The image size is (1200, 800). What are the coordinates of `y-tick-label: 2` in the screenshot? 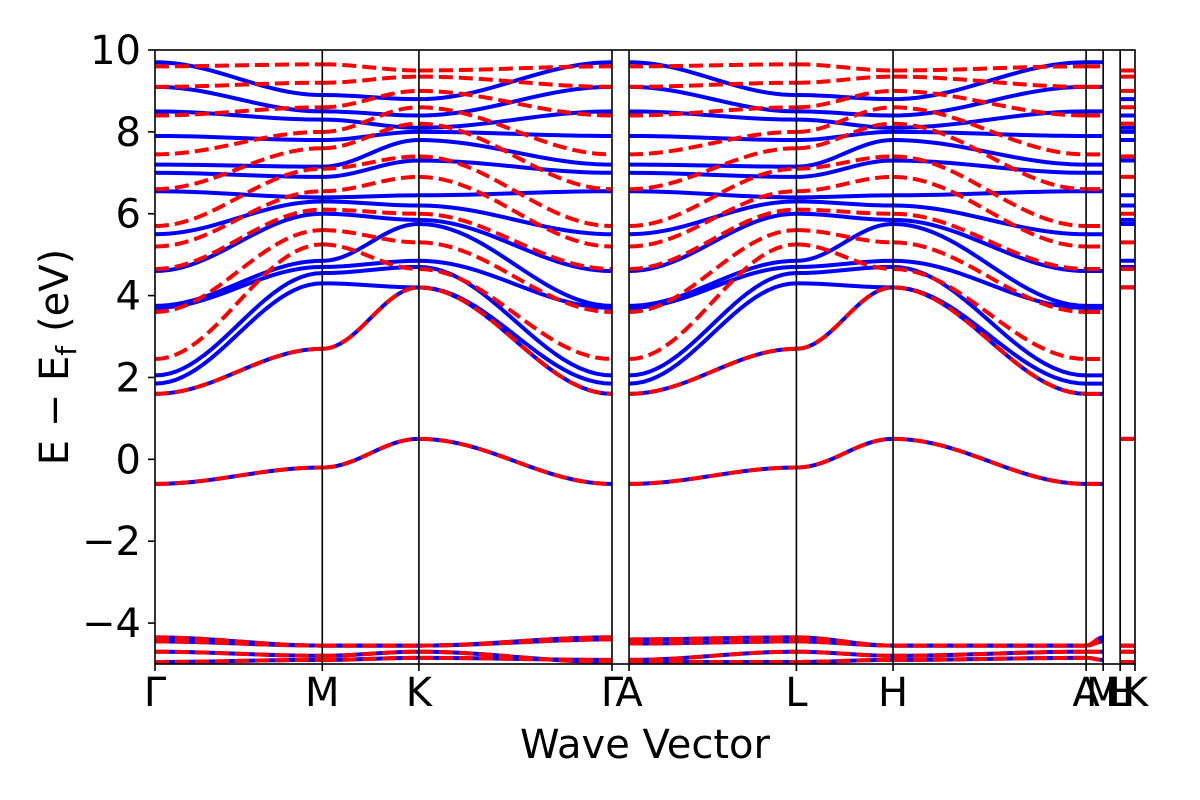 It's located at (128, 378).